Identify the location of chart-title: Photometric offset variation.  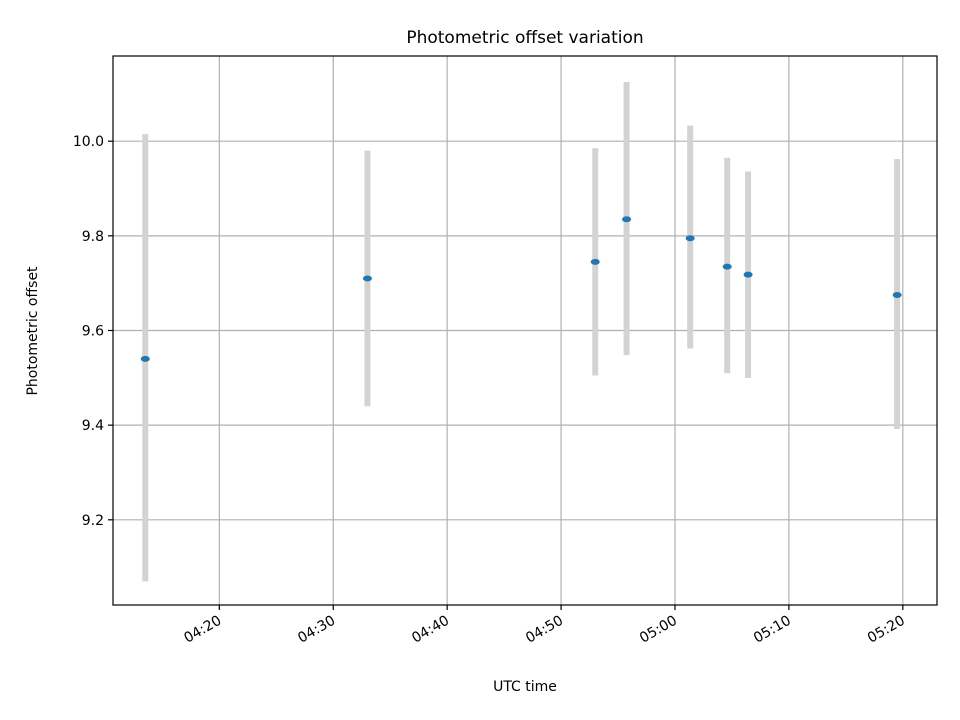
(524, 38).